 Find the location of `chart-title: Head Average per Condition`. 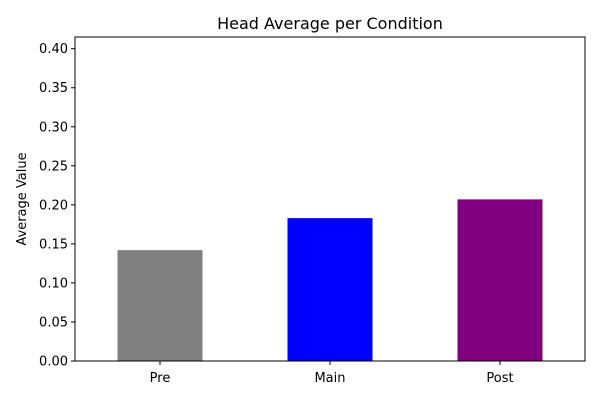

chart-title: Head Average per Condition is located at coordinates (330, 23).